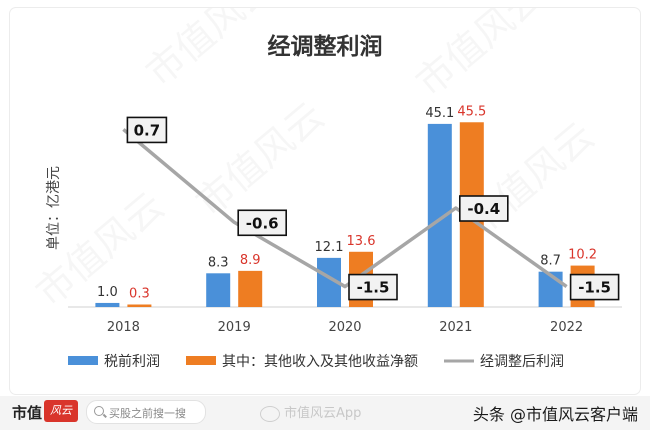  What do you see at coordinates (522, 362) in the screenshot?
I see `legend-label: 经调整后利润` at bounding box center [522, 362].